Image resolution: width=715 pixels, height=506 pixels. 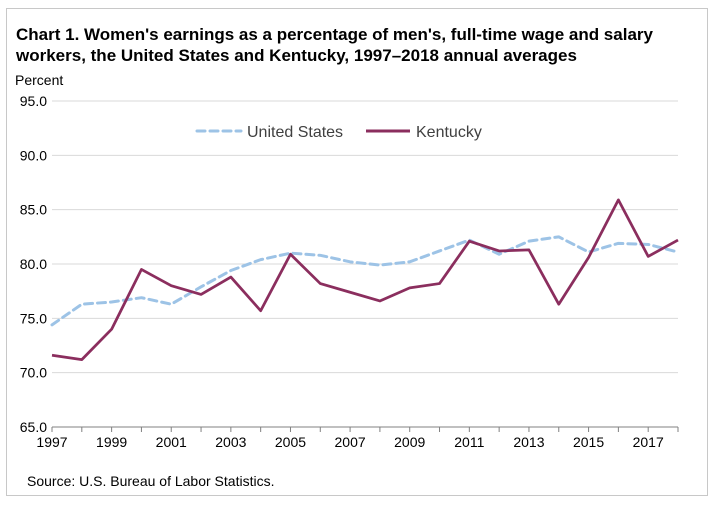 I want to click on x-tick-label: 2011, so click(x=469, y=442).